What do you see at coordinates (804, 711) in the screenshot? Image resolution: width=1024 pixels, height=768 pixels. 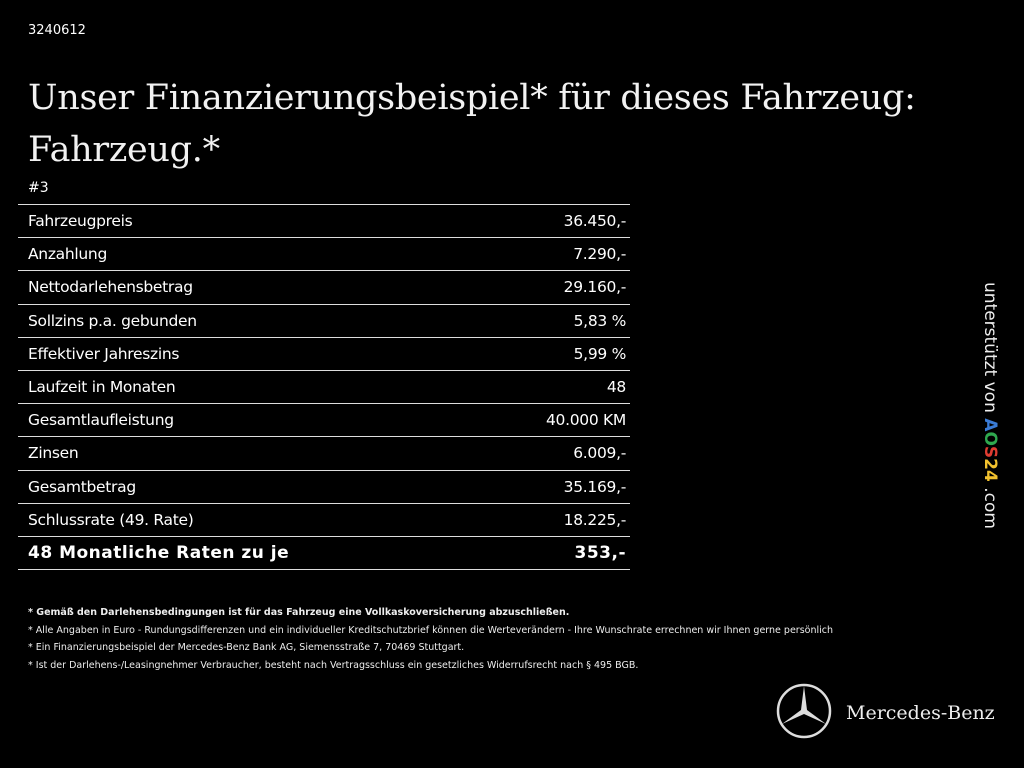 I see `mercedes-star-icon` at bounding box center [804, 711].